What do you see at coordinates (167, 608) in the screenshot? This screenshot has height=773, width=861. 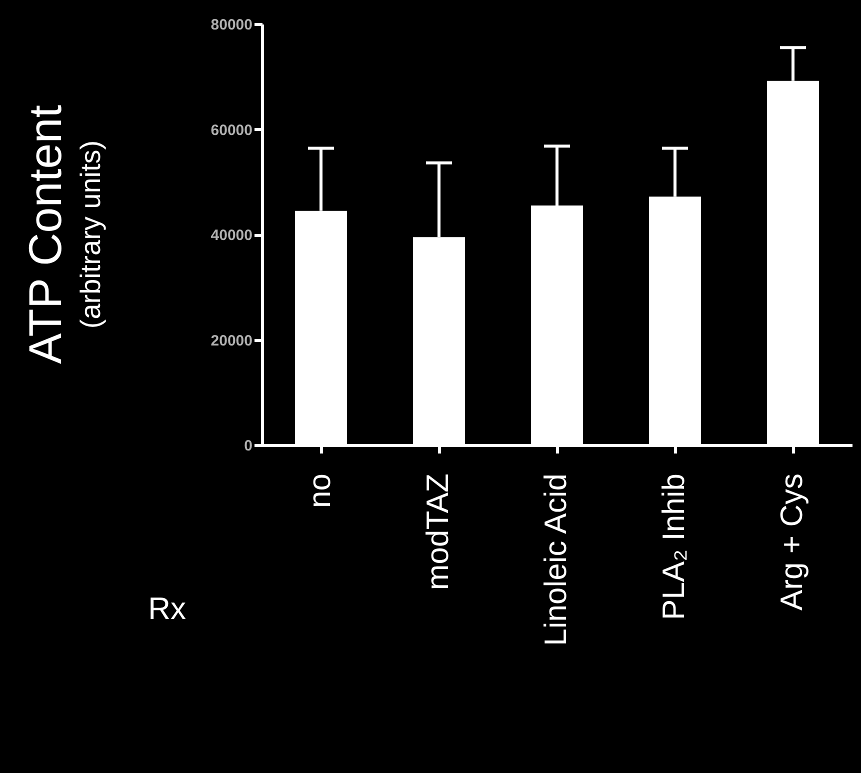 I see `x-axis-title: Rx` at bounding box center [167, 608].